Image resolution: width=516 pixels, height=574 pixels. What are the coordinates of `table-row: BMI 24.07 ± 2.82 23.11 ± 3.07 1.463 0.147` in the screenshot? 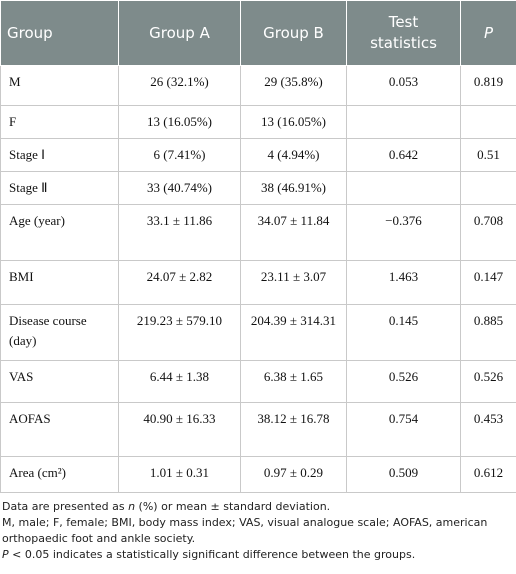 It's located at (258, 282).